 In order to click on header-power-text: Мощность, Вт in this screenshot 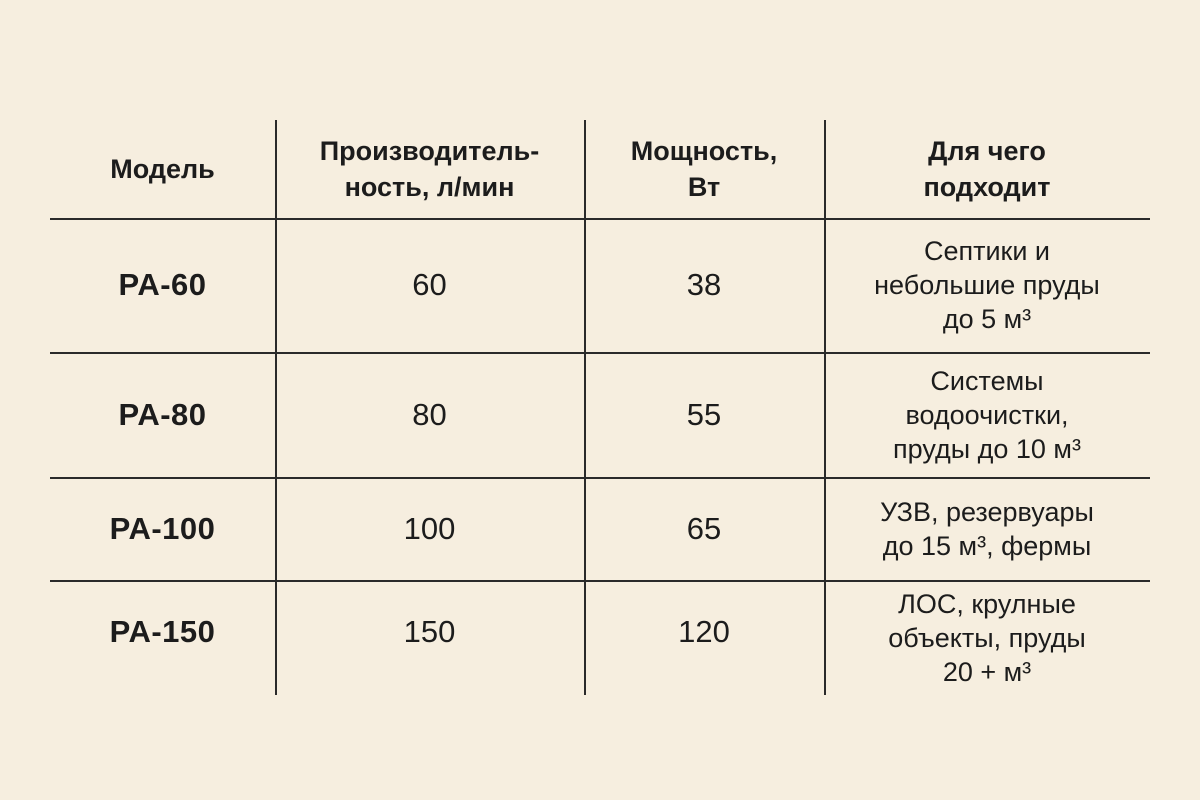, I will do `click(704, 169)`.